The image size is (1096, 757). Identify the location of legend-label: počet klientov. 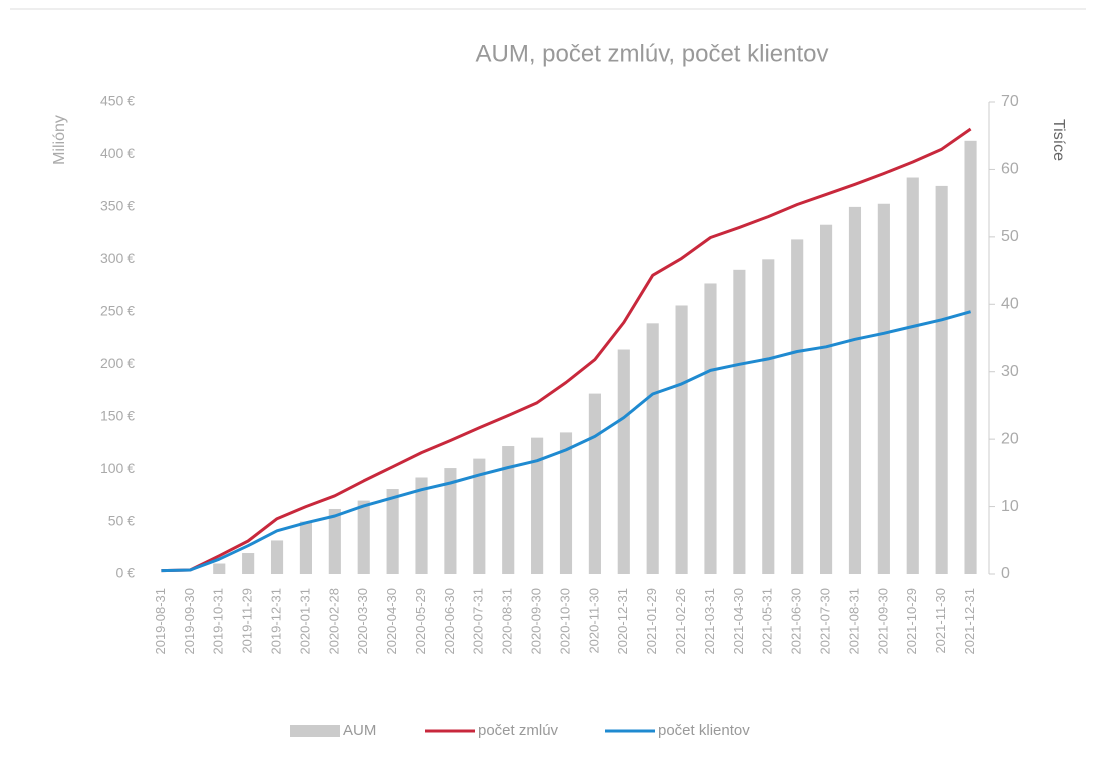
(704, 730).